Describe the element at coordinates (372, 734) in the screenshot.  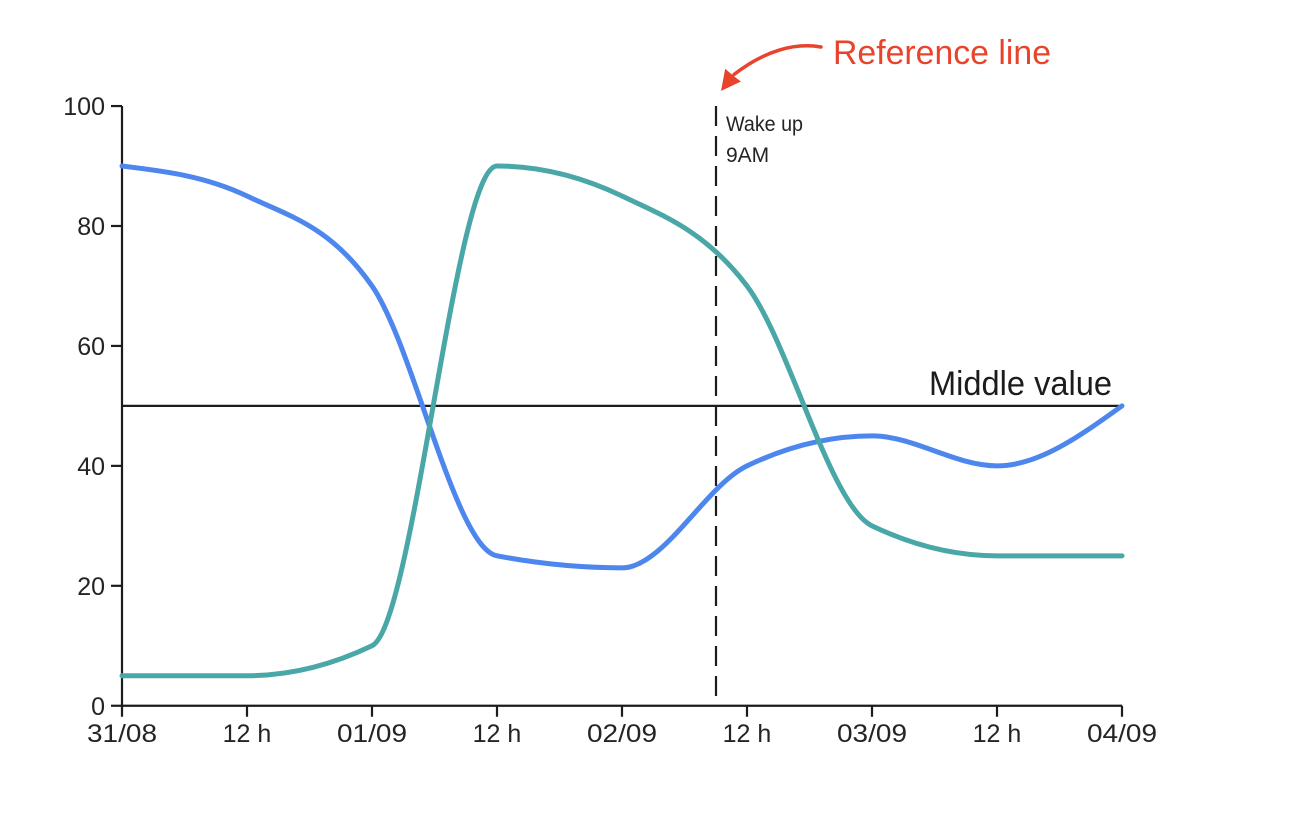
I see `svg-text: 01/09` at that location.